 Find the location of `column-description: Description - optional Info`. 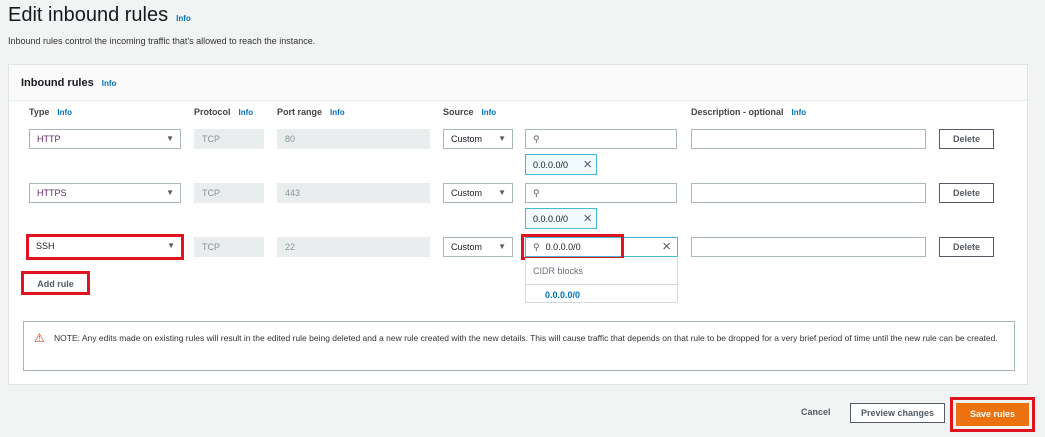

column-description: Description - optional Info is located at coordinates (749, 112).